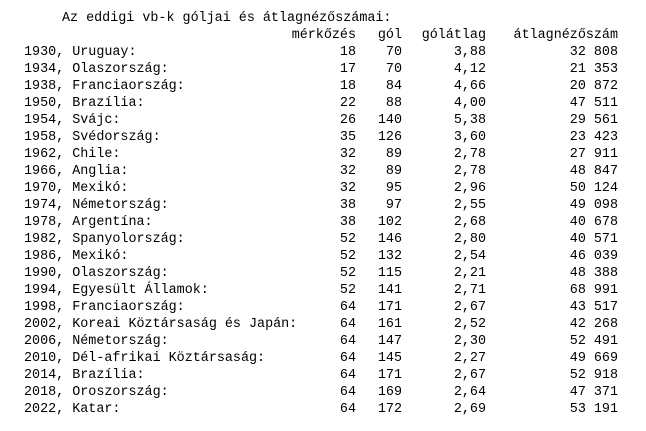 The image size is (646, 431). What do you see at coordinates (565, 35) in the screenshot?
I see `header-average-attendance: átlagnézőszám` at bounding box center [565, 35].